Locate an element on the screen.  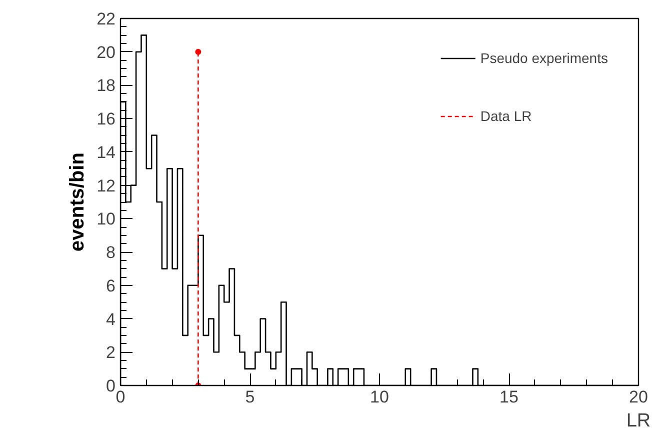
y-tick-label: 8 is located at coordinates (111, 252).